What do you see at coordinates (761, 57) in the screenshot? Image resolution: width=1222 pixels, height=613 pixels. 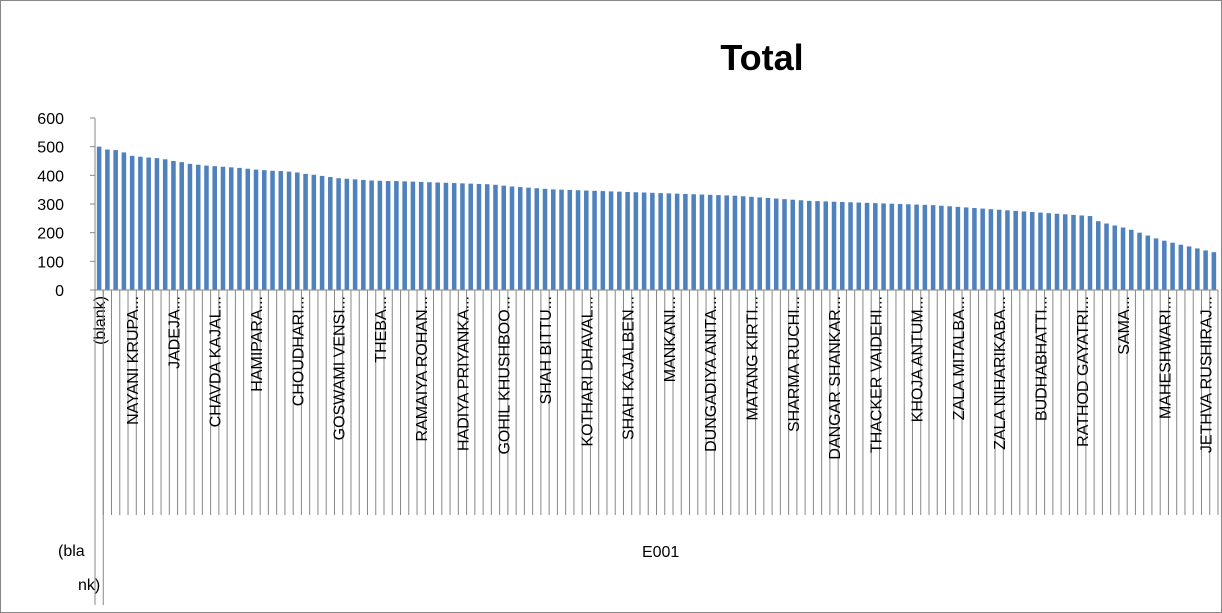 I see `chart-title: Total` at bounding box center [761, 57].